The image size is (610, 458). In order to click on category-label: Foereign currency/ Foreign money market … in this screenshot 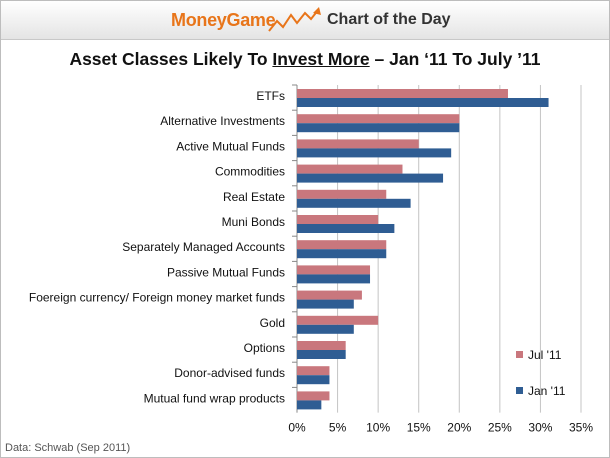, I will do `click(157, 298)`.